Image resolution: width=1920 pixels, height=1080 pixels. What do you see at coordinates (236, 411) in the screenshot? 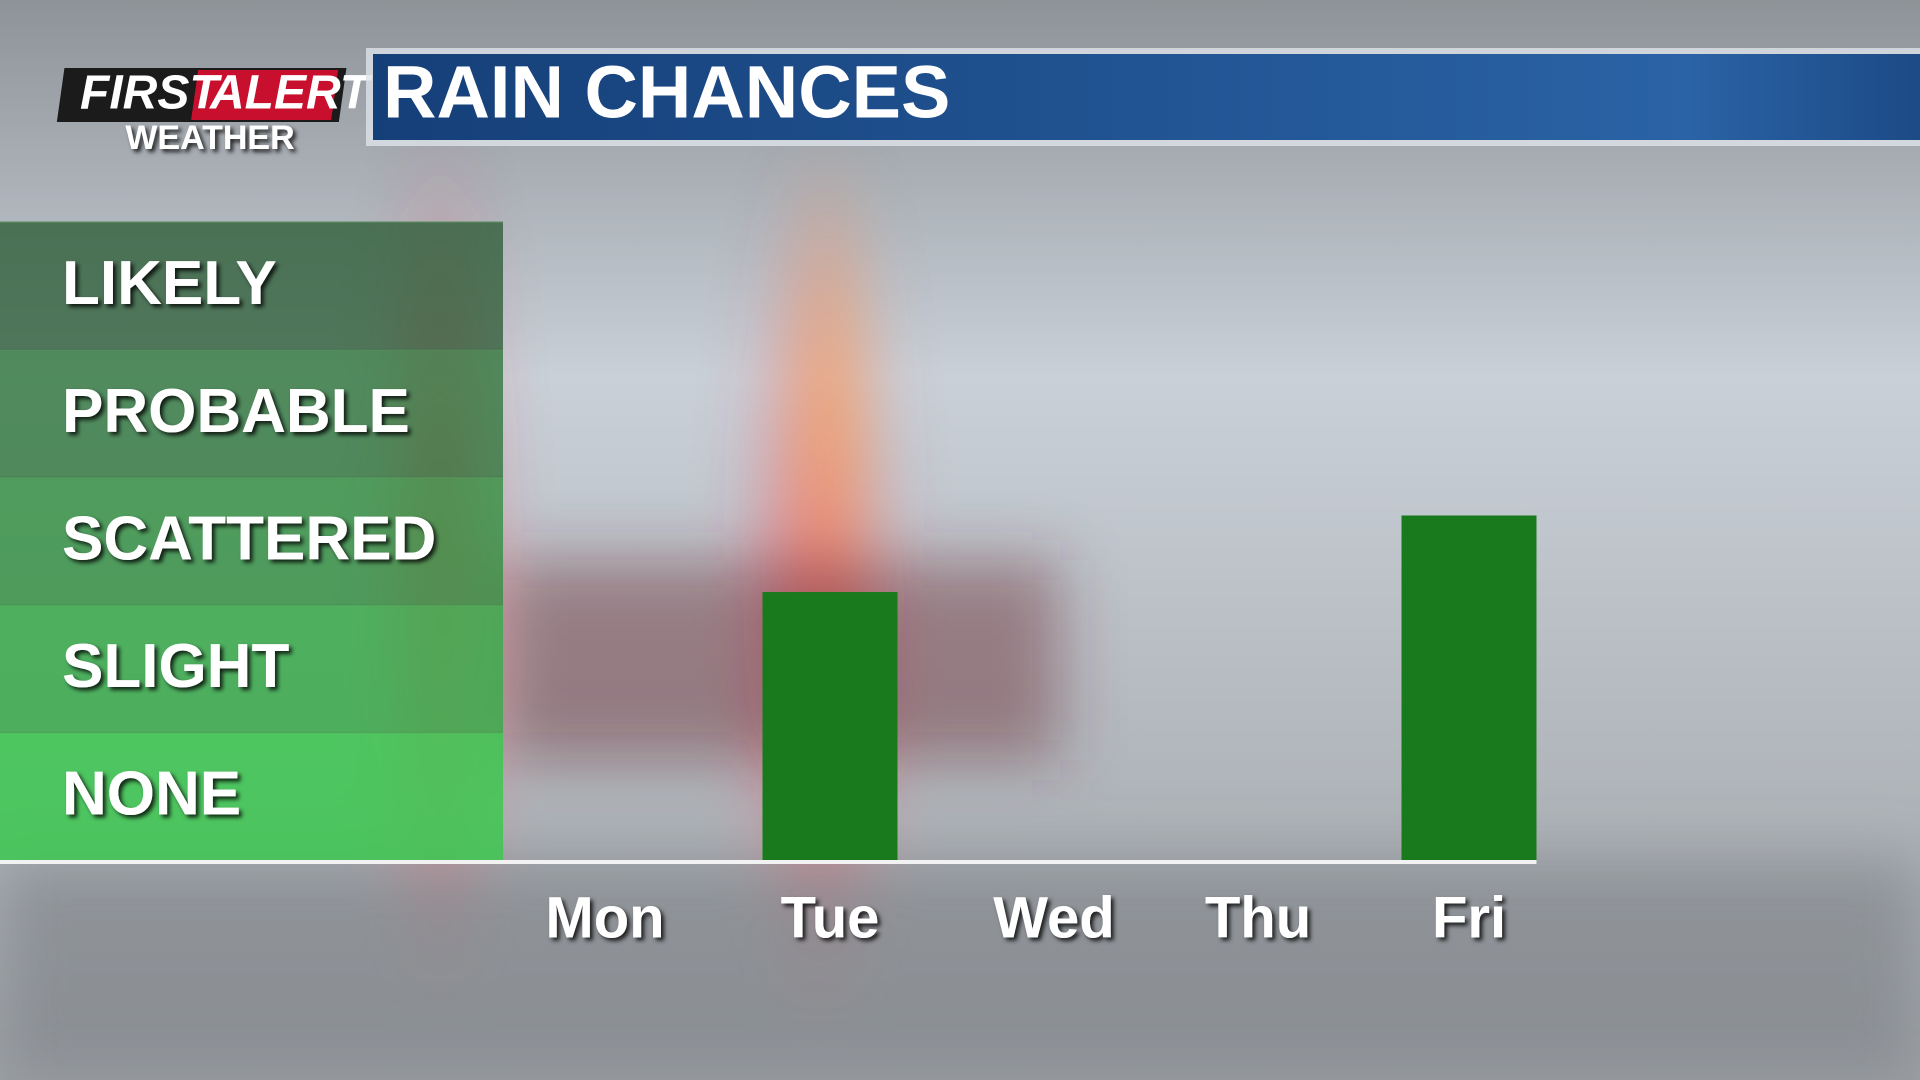
I see `y-tick-label: PROBABLE` at bounding box center [236, 411].